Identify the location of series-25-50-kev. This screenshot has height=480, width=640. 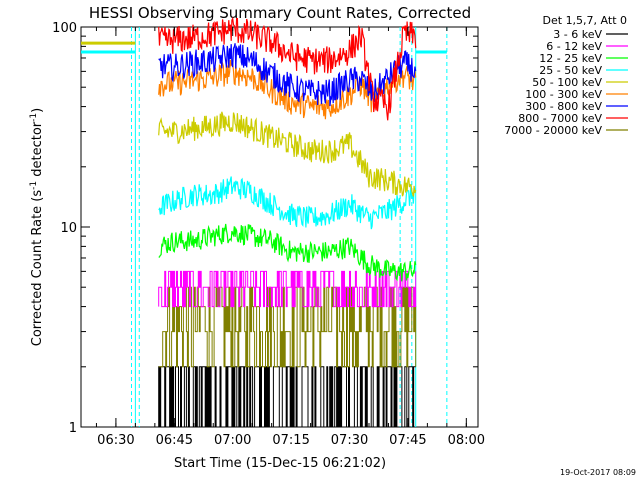
(287, 203).